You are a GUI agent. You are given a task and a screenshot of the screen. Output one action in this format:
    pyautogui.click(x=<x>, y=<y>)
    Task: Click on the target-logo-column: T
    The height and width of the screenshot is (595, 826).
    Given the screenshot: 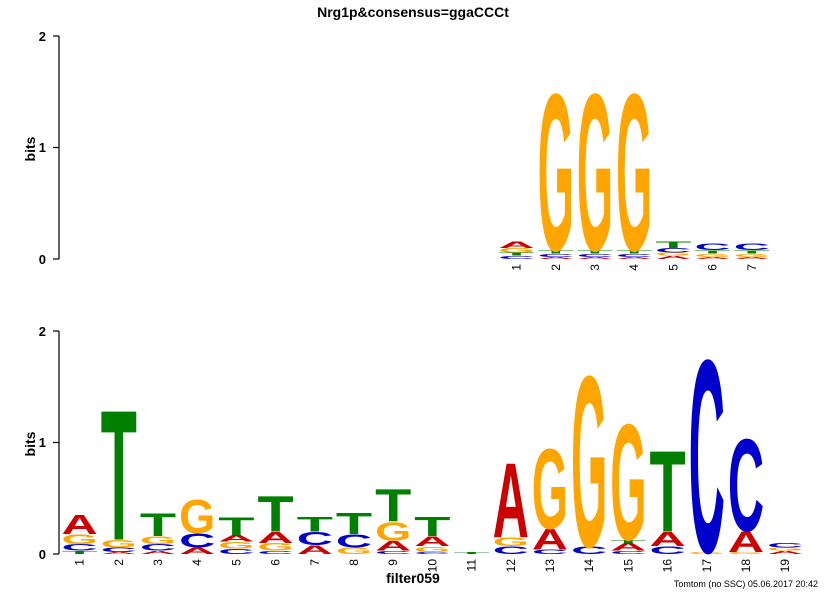 What is the action you would take?
    pyautogui.click(x=472, y=552)
    